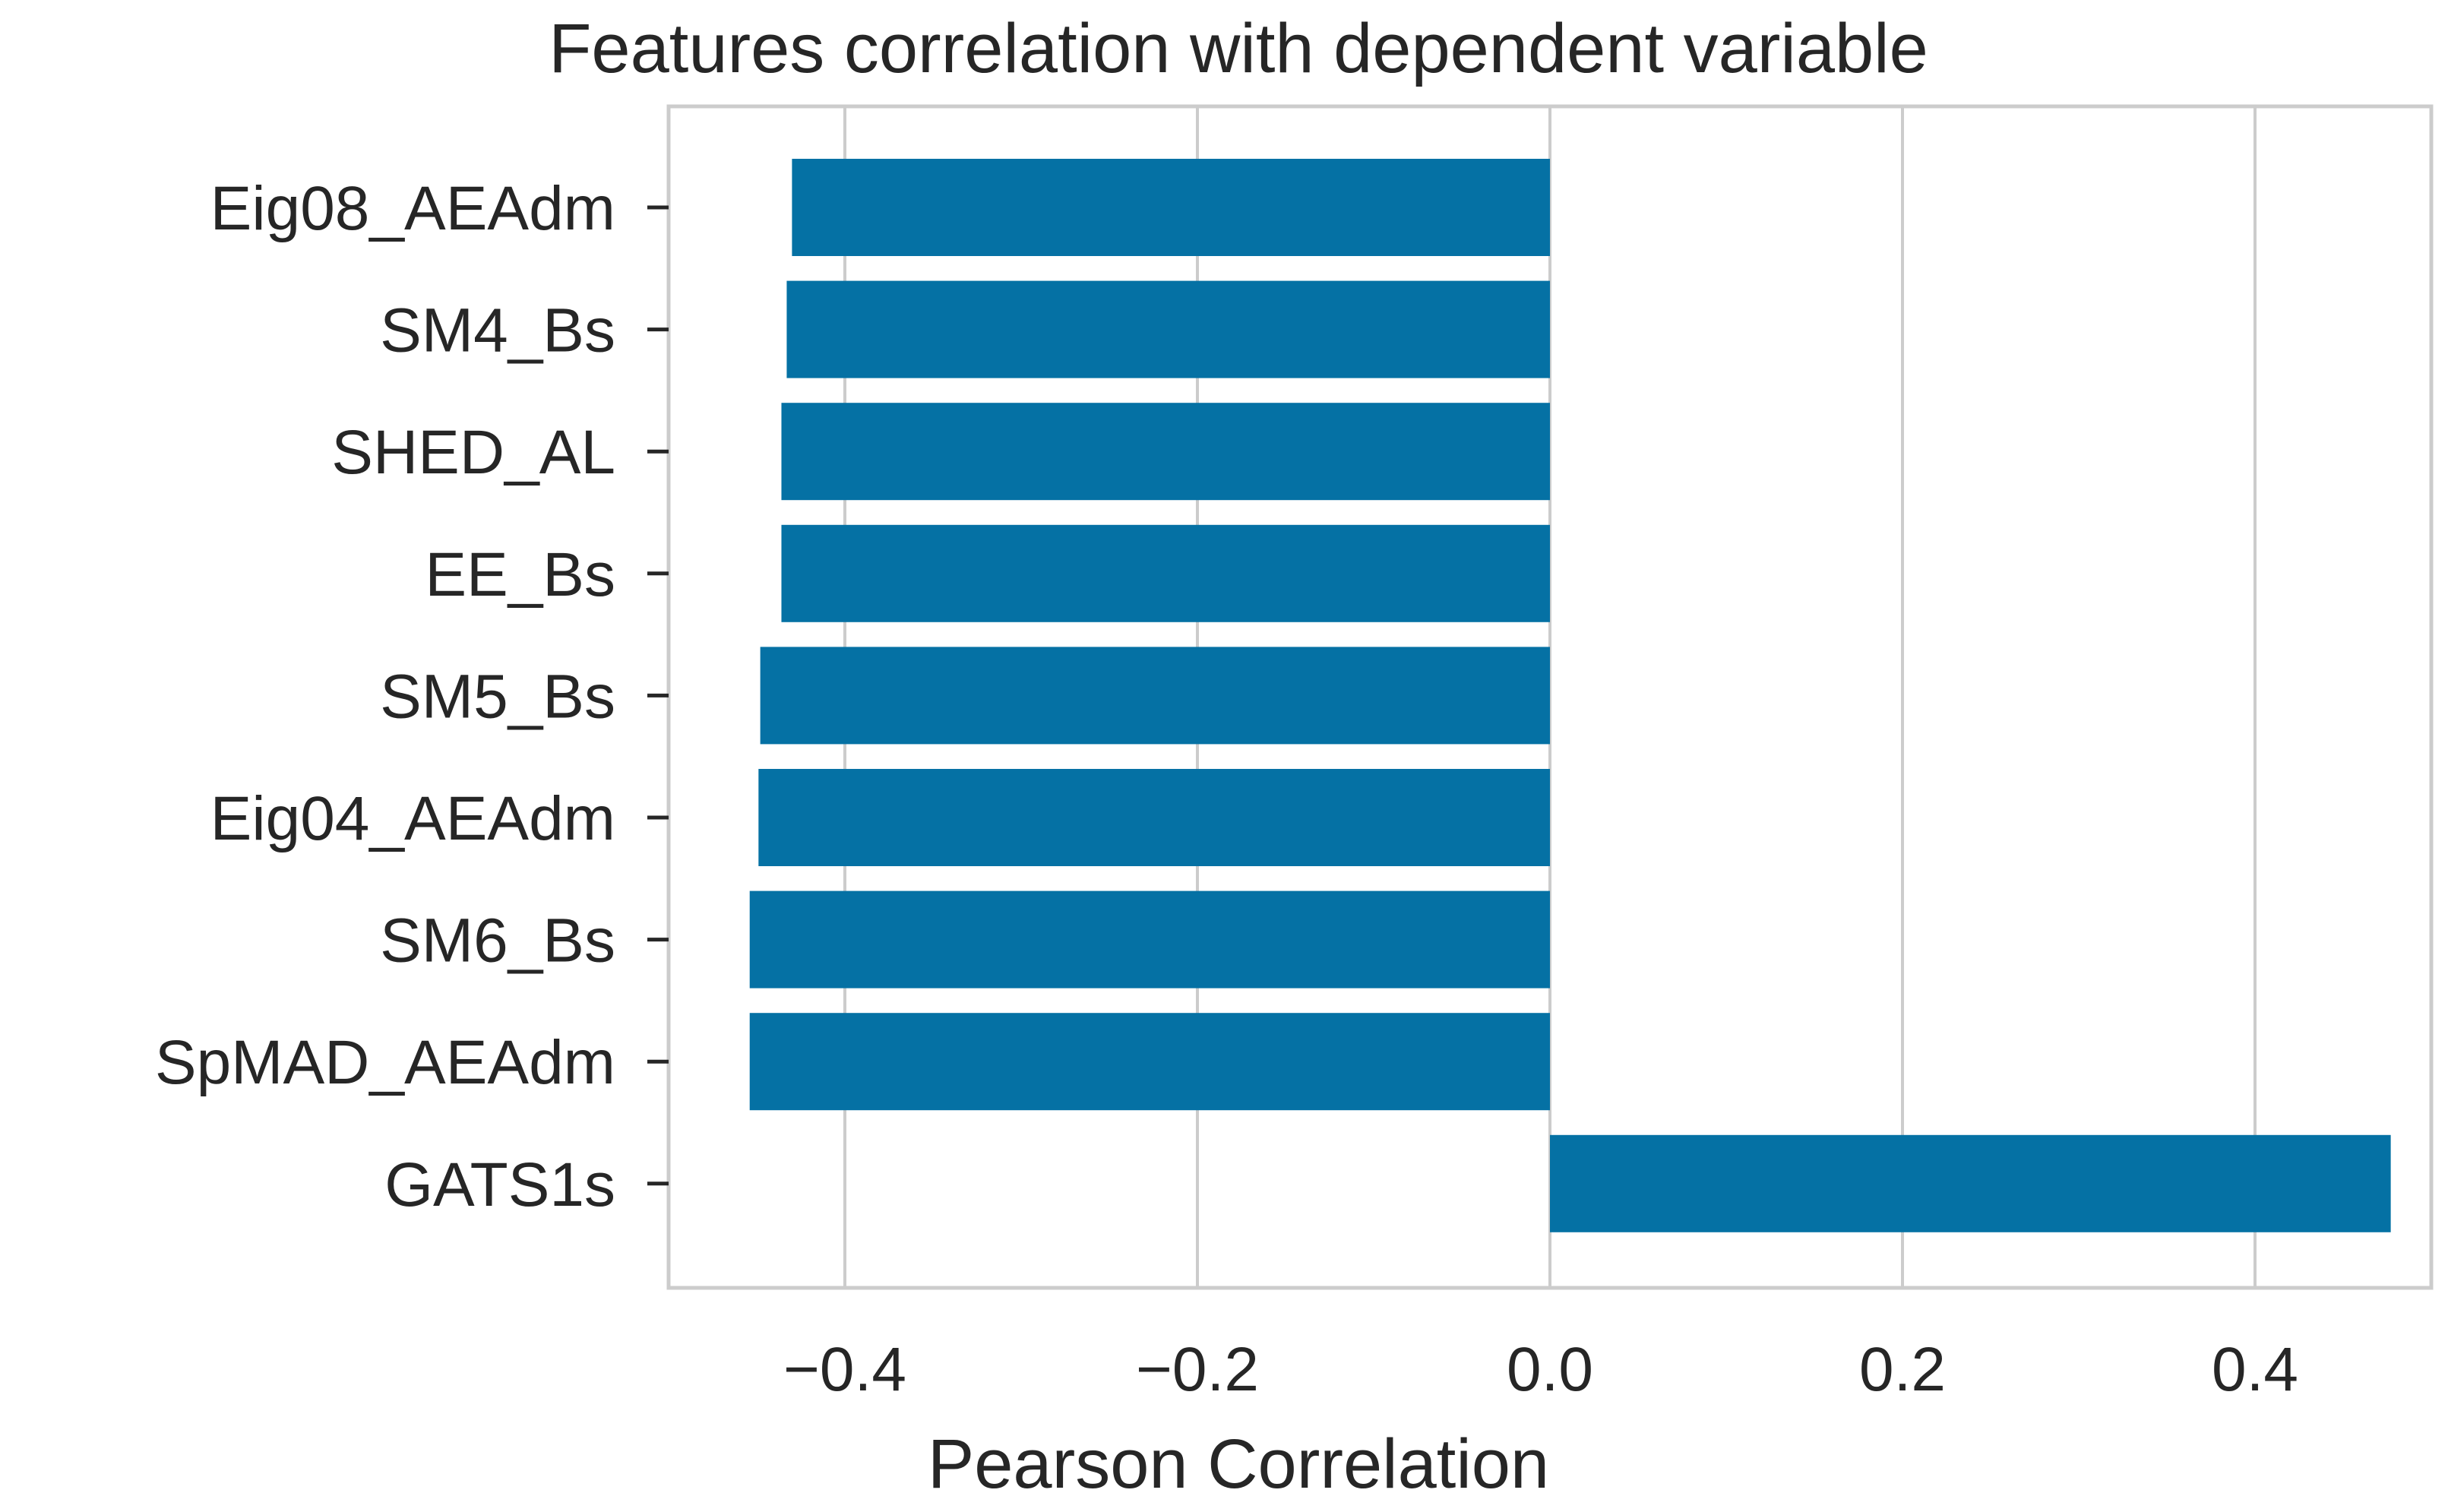 The height and width of the screenshot is (1512, 2448). Describe the element at coordinates (1149, 1062) in the screenshot. I see `bar-spmad-aeadm` at that location.